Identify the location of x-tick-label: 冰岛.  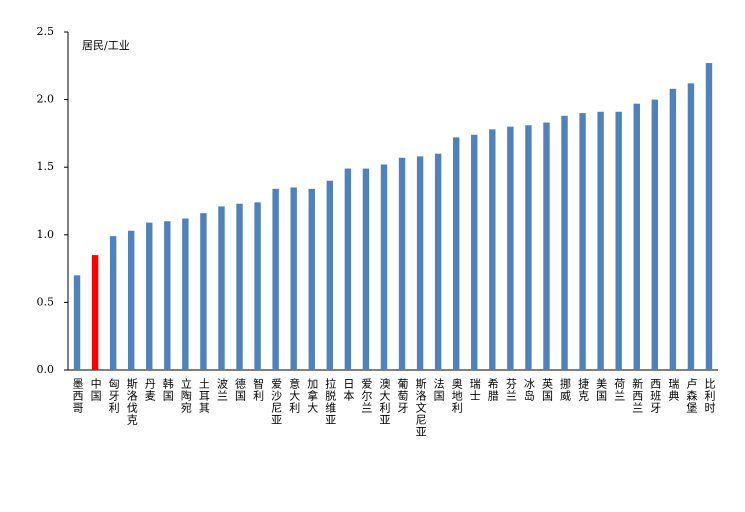
(528, 390).